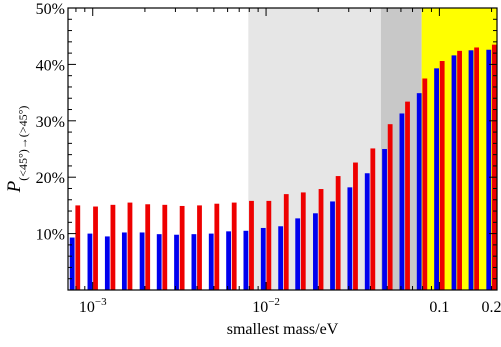  What do you see at coordinates (14, 186) in the screenshot?
I see `y-axis-label-main: P` at bounding box center [14, 186].